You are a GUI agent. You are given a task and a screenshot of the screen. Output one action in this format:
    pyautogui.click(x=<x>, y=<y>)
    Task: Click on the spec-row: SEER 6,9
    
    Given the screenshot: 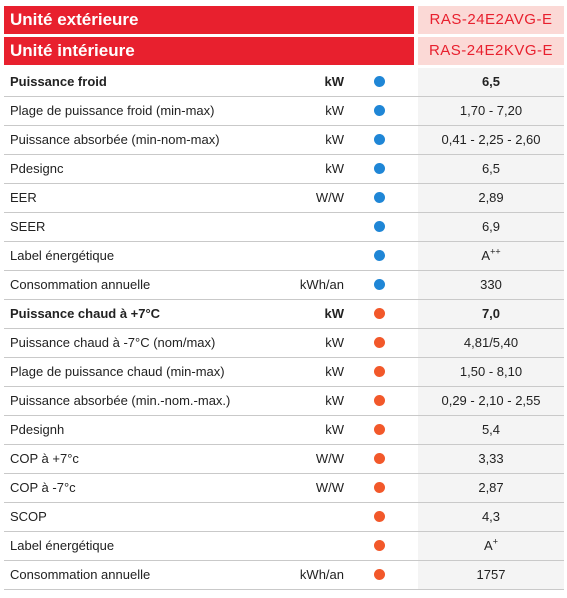 What is the action you would take?
    pyautogui.click(x=284, y=227)
    